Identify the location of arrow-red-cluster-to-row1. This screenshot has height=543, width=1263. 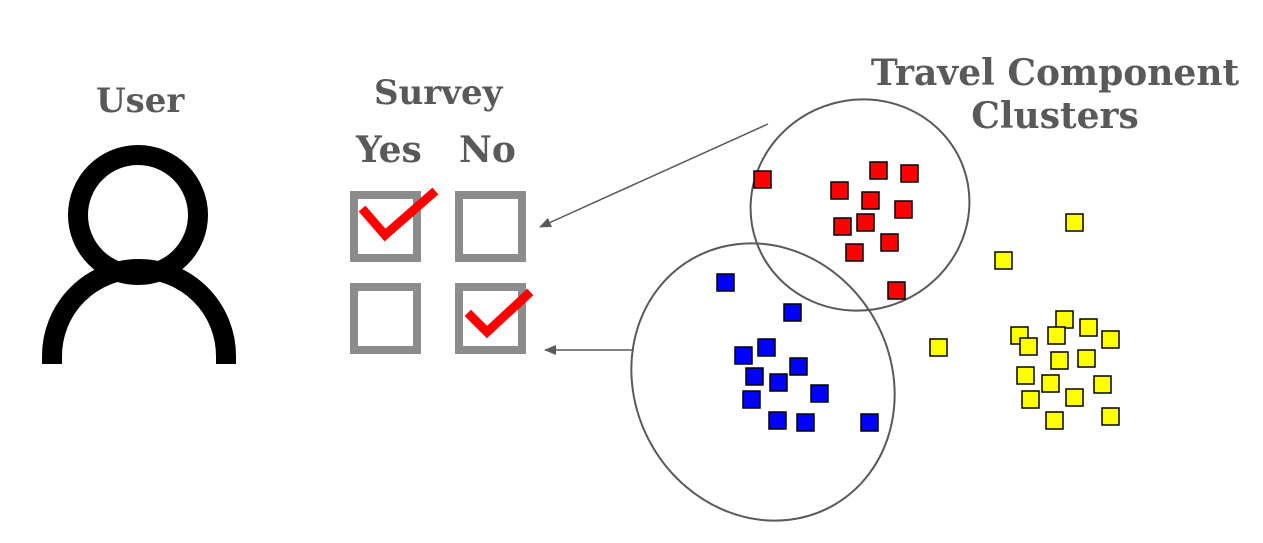
(654, 175).